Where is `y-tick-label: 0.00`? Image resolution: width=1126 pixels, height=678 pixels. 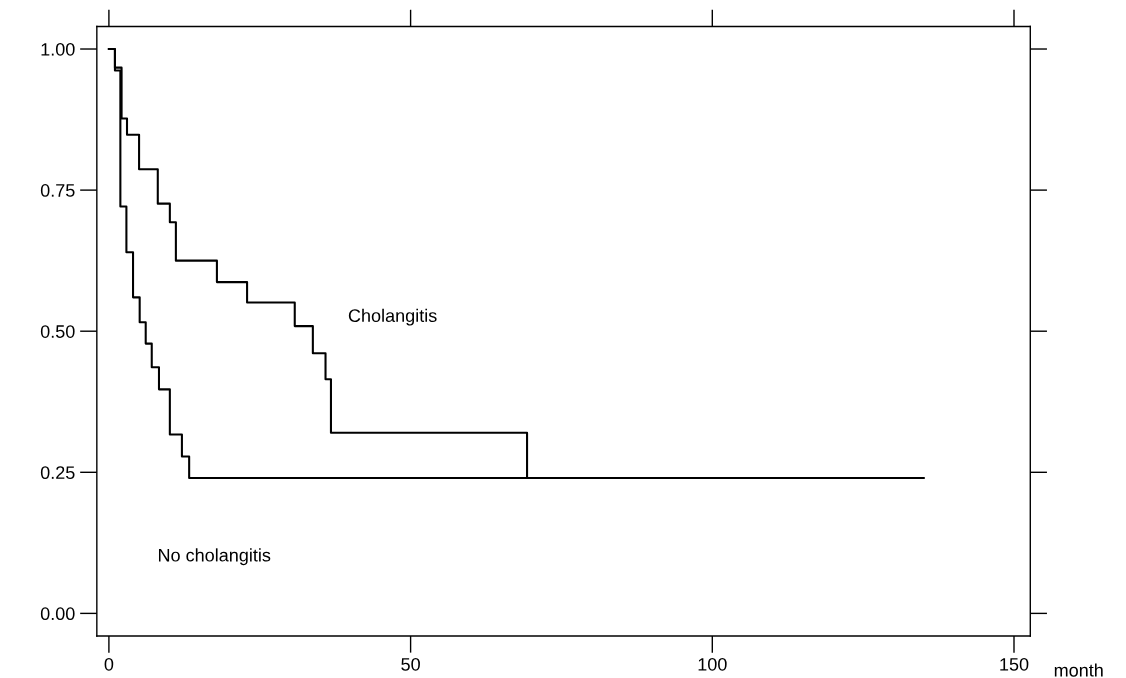 y-tick-label: 0.00 is located at coordinates (57, 614).